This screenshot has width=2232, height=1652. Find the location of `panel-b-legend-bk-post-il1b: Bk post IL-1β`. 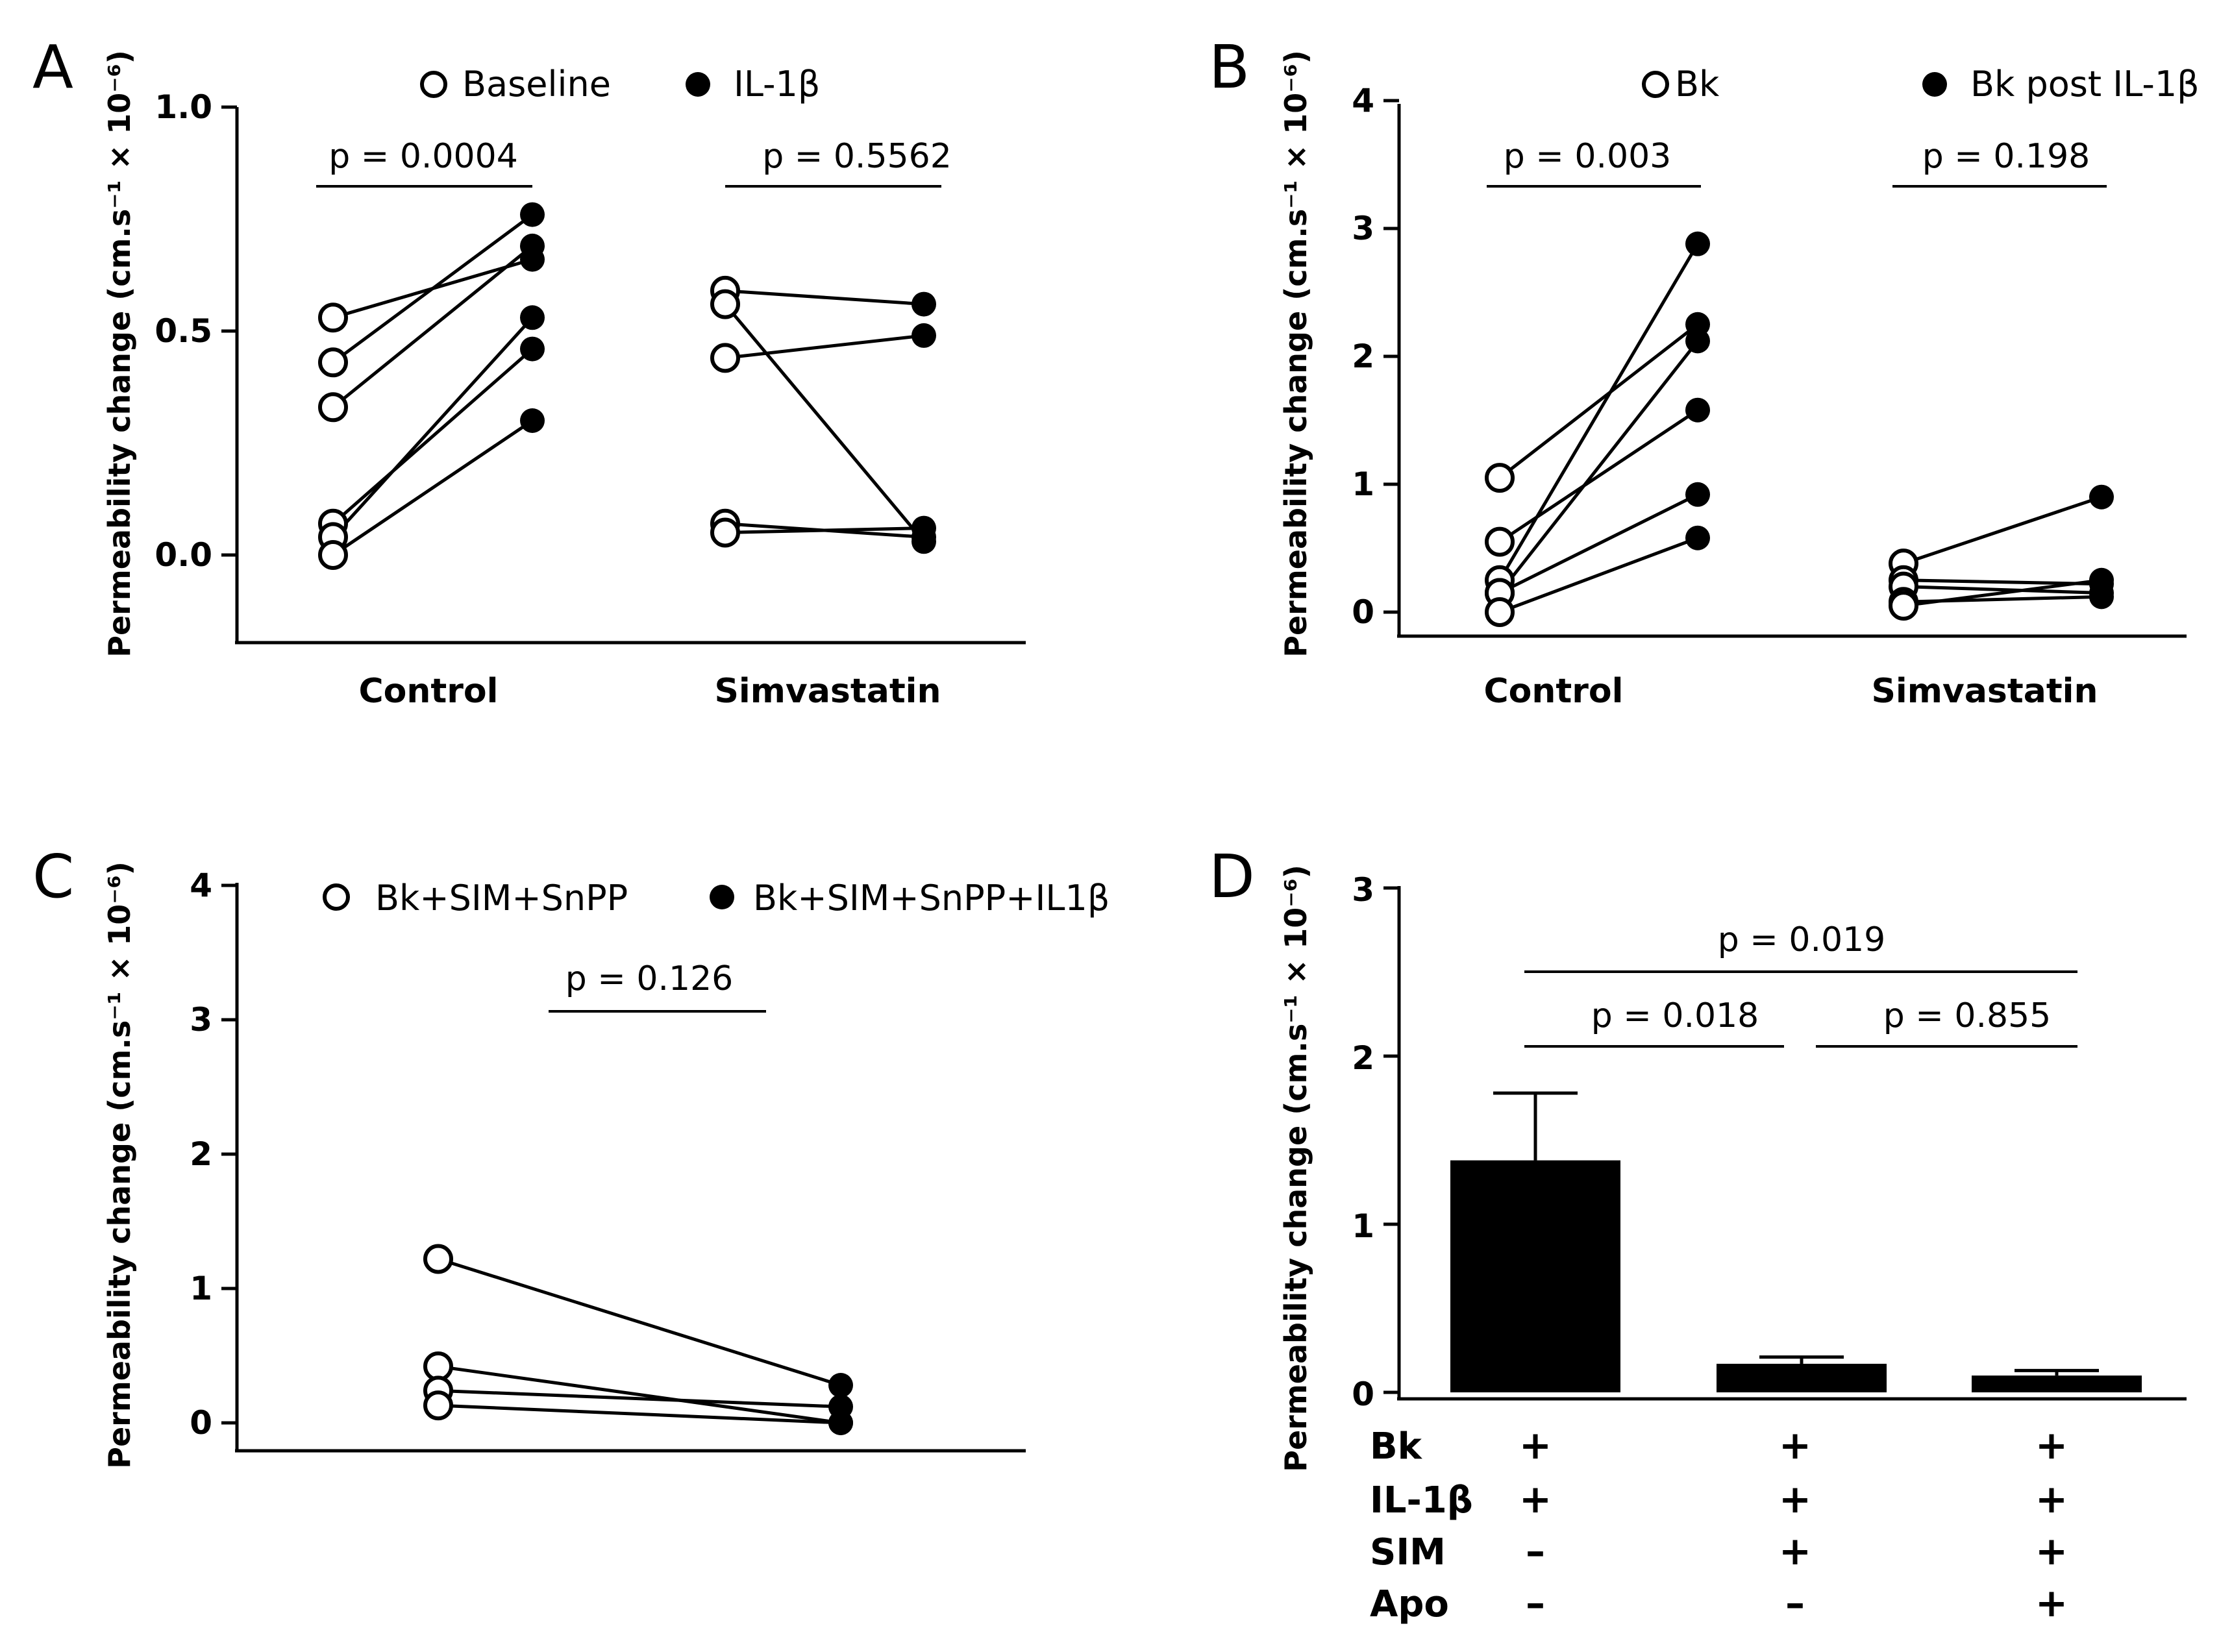

panel-b-legend-bk-post-il1b: Bk post IL-1β is located at coordinates (2085, 85).